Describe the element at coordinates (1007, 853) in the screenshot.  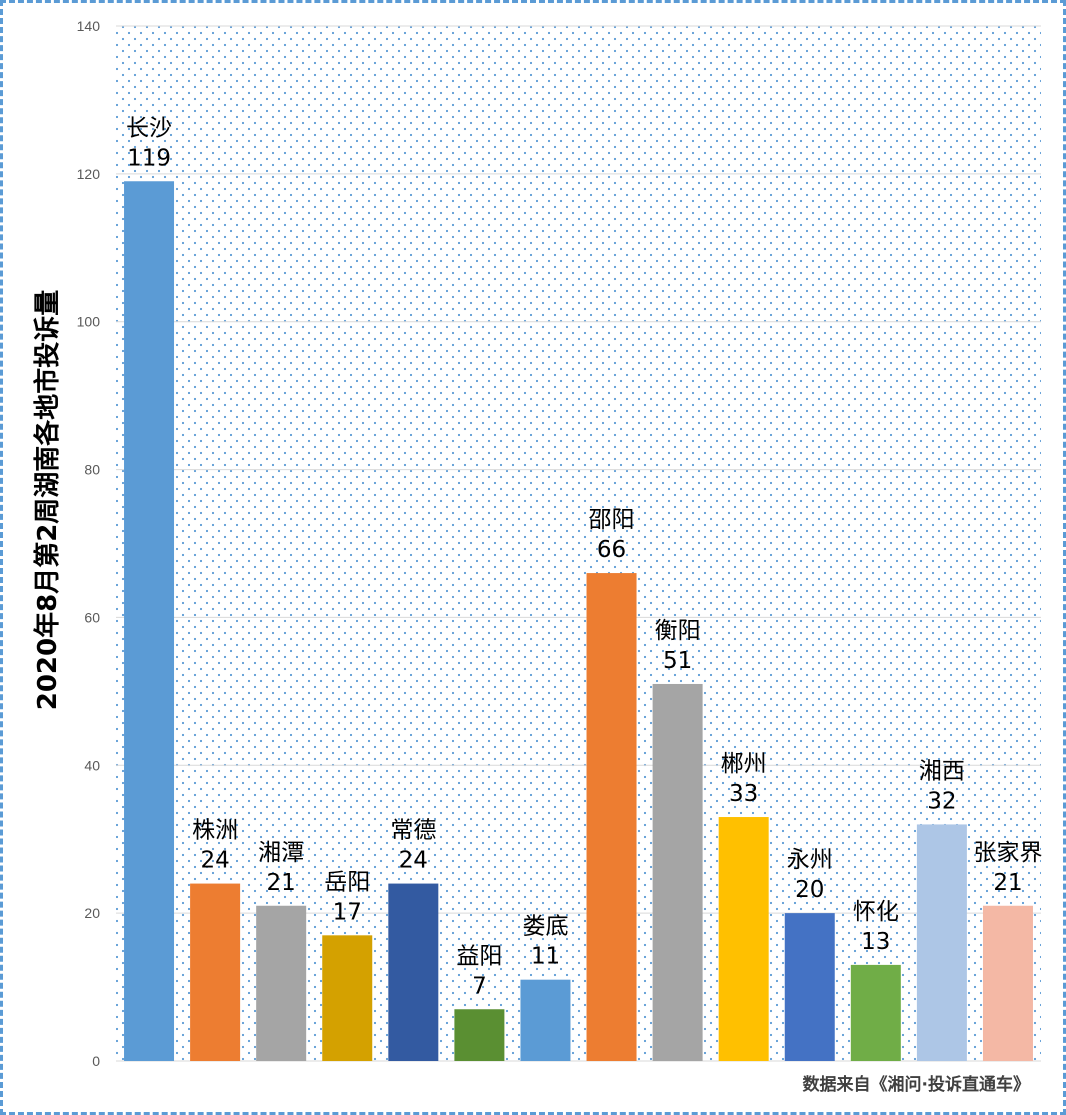
I see `category-label: 张家界` at that location.